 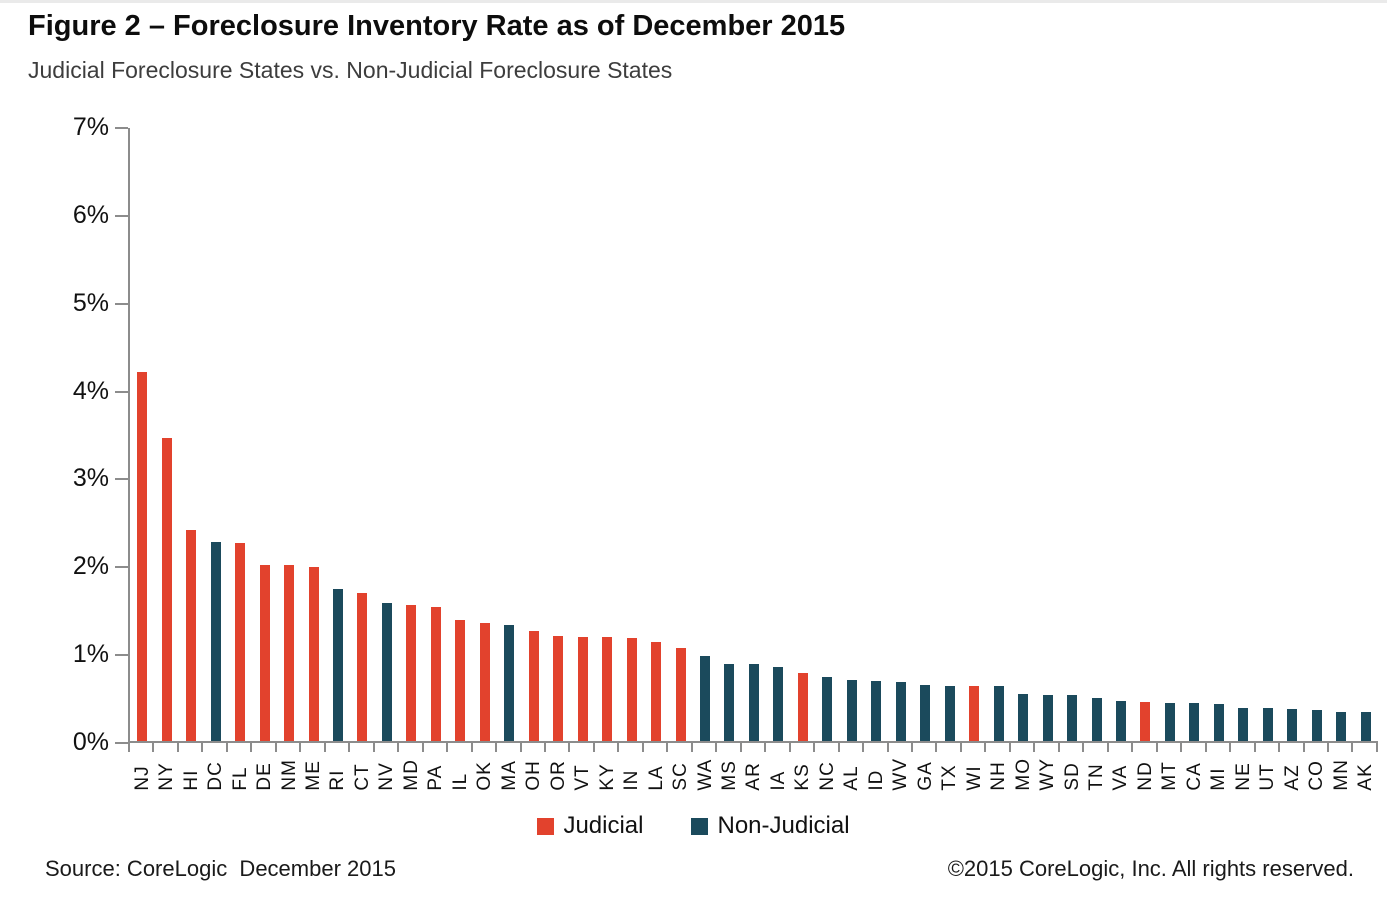 I want to click on x-label-MN: MN, so click(x=1341, y=775).